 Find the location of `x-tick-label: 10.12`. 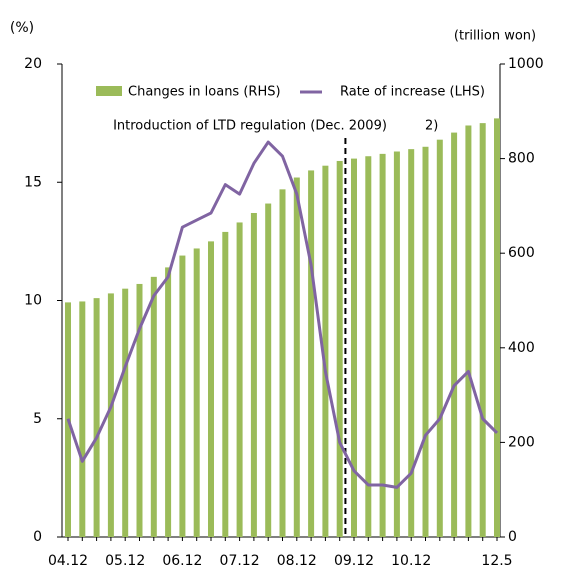

x-tick-label: 10.12 is located at coordinates (411, 561).